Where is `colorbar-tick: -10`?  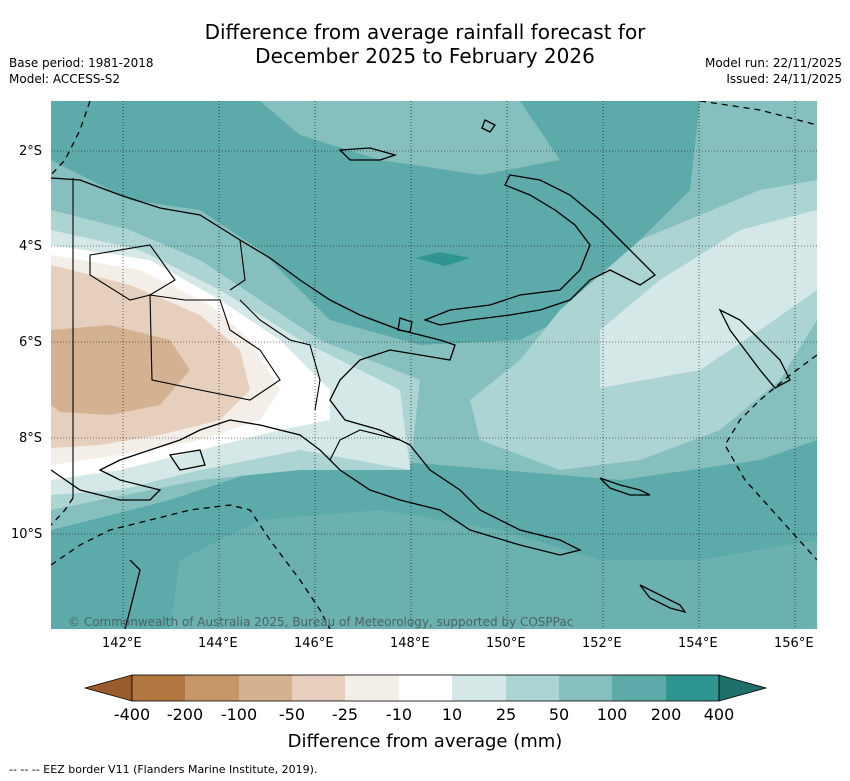
colorbar-tick: -10 is located at coordinates (399, 714).